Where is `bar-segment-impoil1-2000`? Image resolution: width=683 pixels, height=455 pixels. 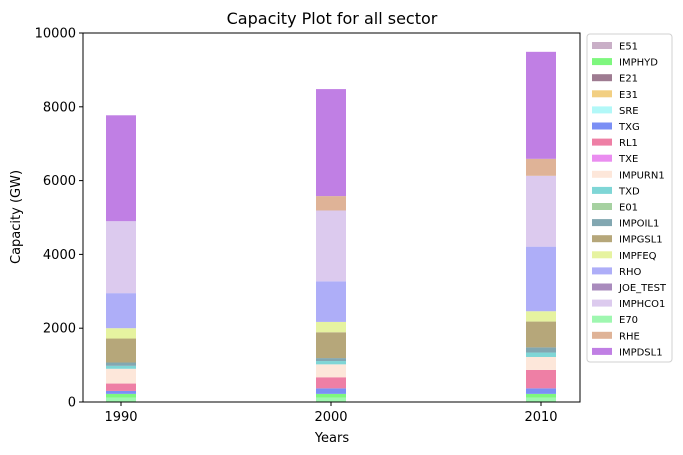
bar-segment-impoil1-2000 is located at coordinates (331, 360).